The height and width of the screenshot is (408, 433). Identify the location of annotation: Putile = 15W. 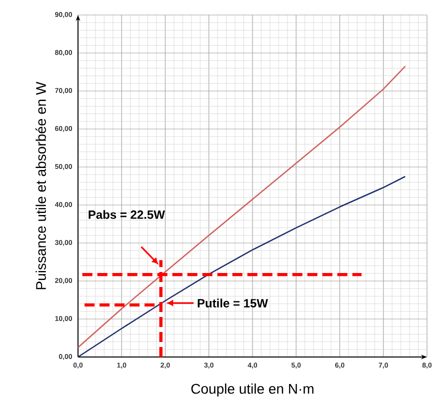
(233, 303).